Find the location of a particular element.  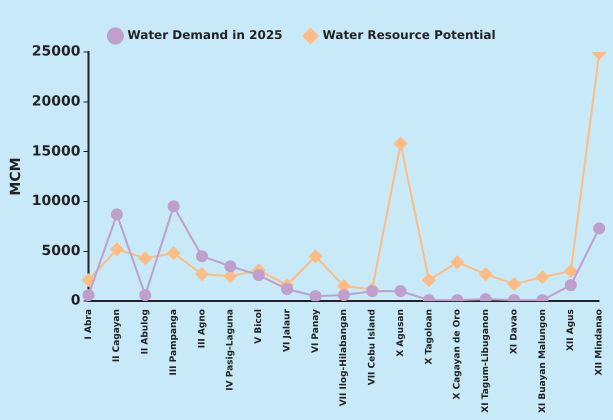

y-tick-label: 0 is located at coordinates (75, 300).